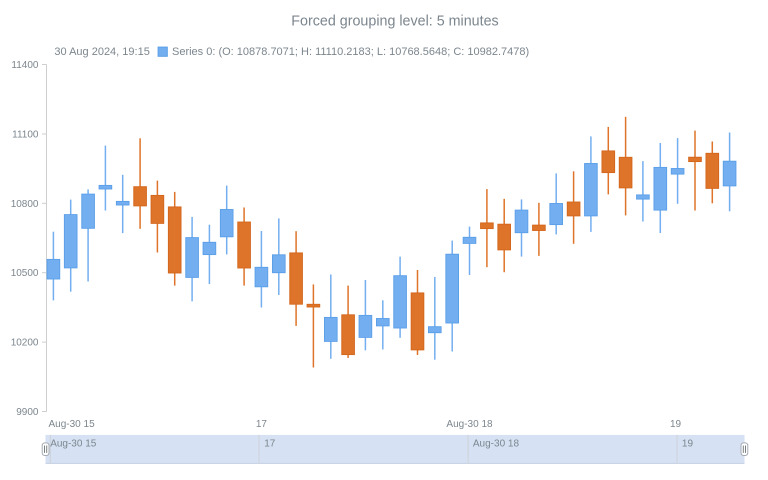 This screenshot has height=480, width=768. I want to click on svg-text: 30 Aug 2024, 19:15, so click(101, 52).